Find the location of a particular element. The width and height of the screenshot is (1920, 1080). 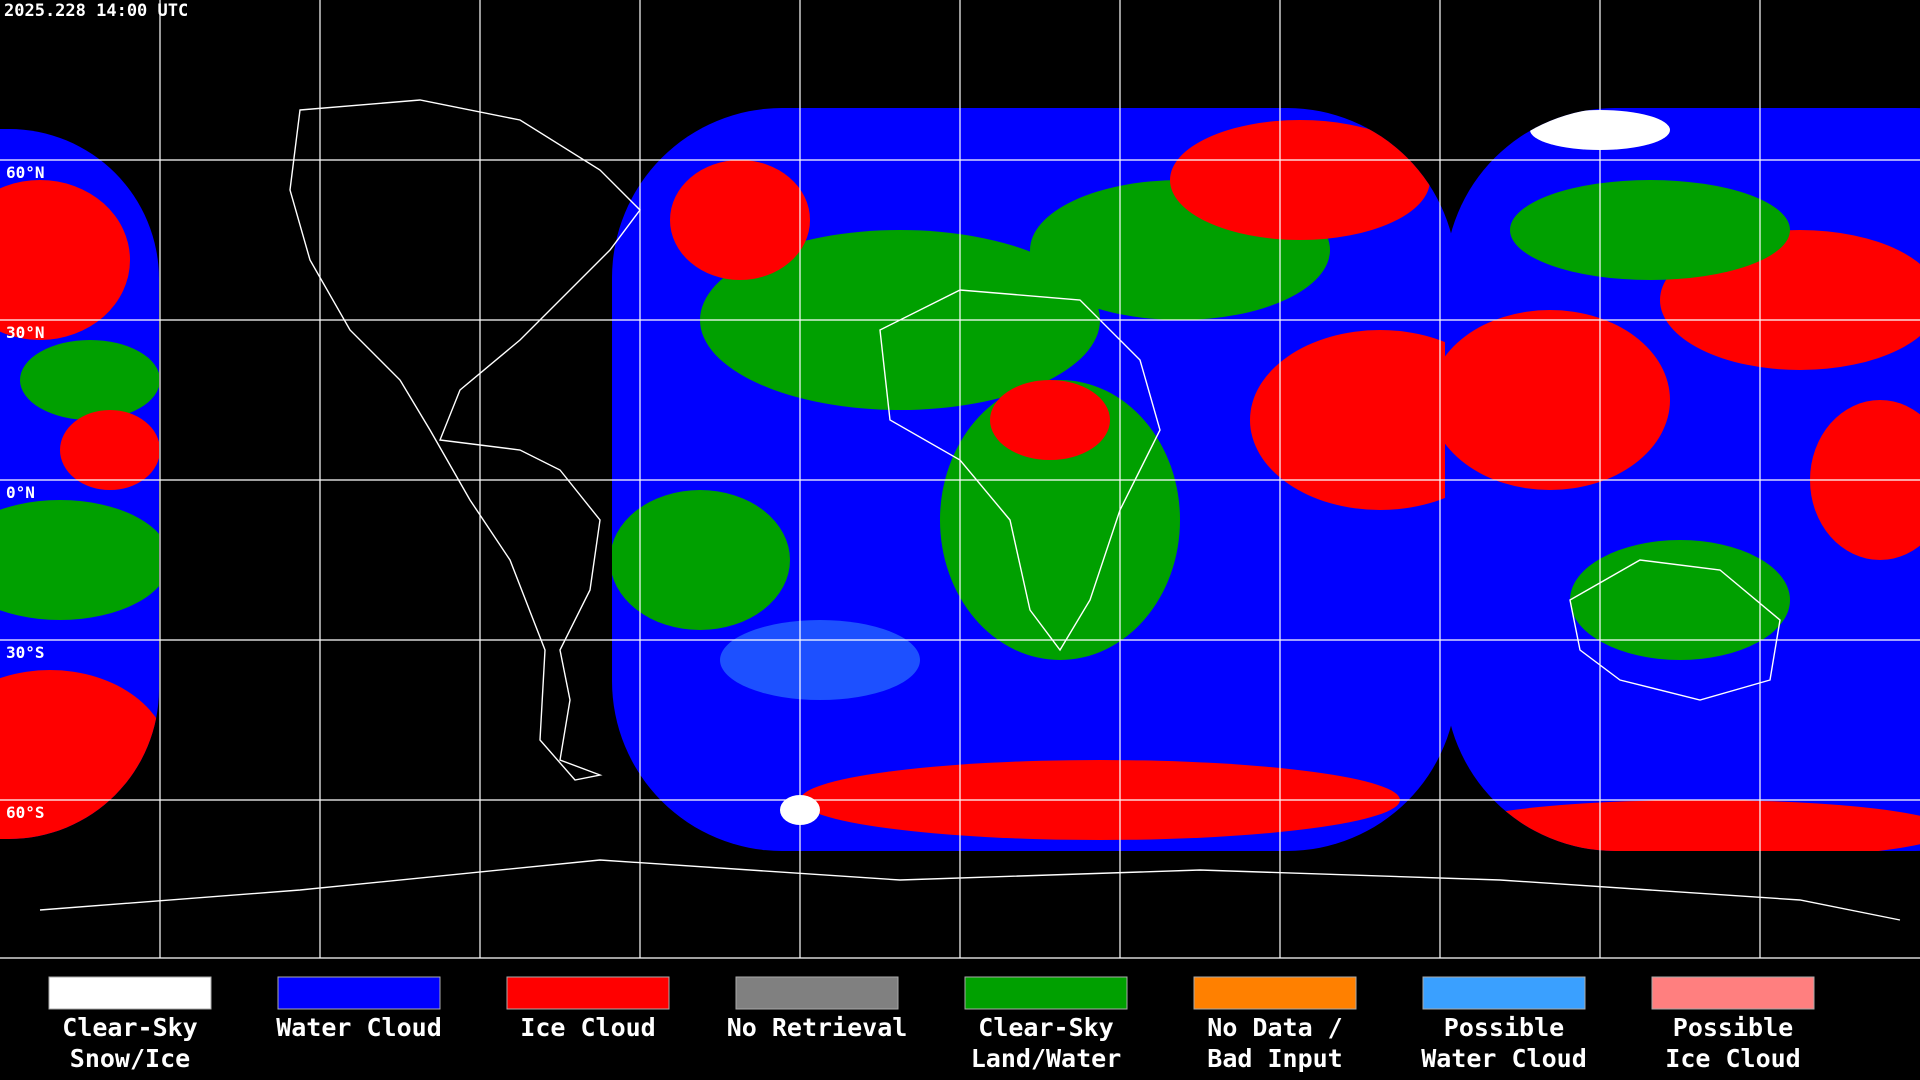

timestamp: 2025.228 14:00 UTC is located at coordinates (96, 11).